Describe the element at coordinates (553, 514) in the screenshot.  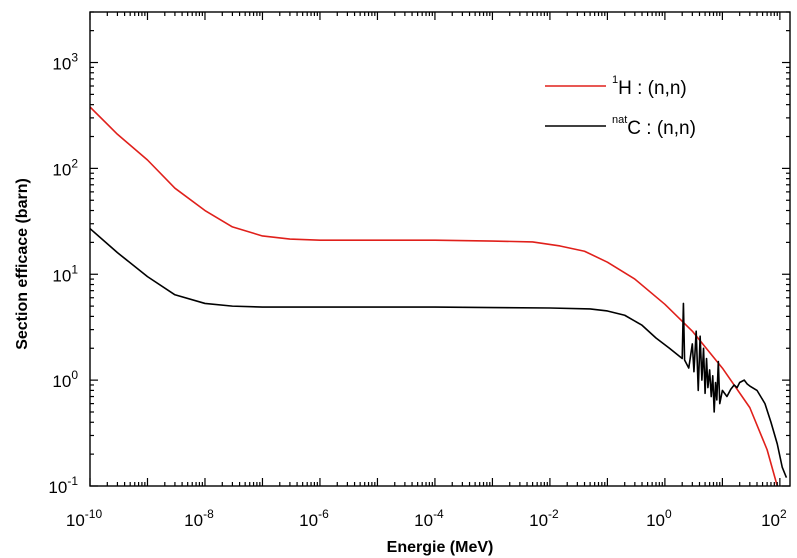
I see `x-tick-label-exp: -2` at that location.